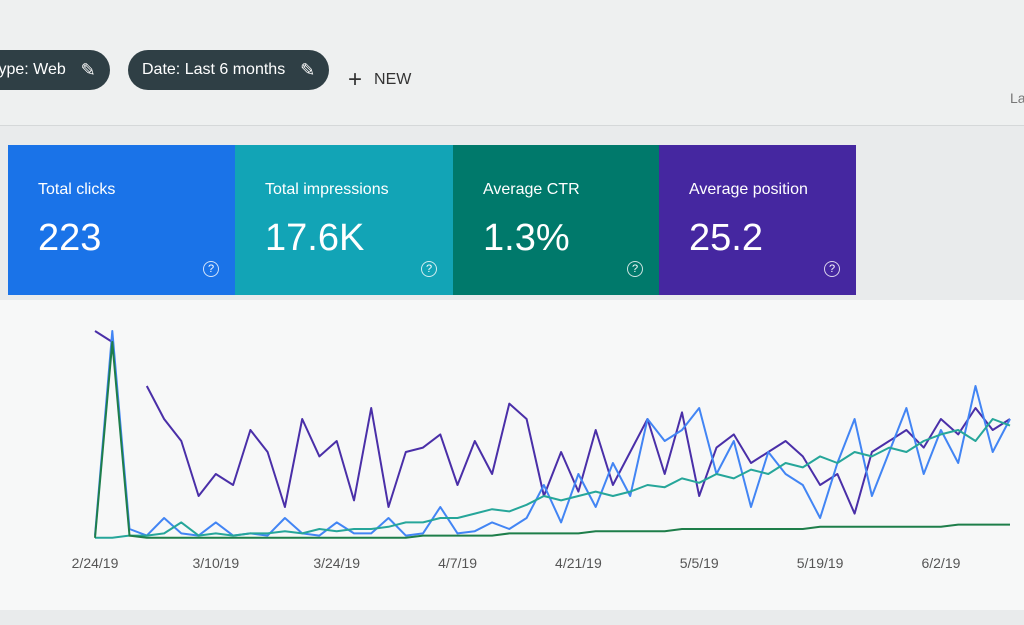  What do you see at coordinates (121, 220) in the screenshot?
I see `metric-card: Total clicks 223?` at bounding box center [121, 220].